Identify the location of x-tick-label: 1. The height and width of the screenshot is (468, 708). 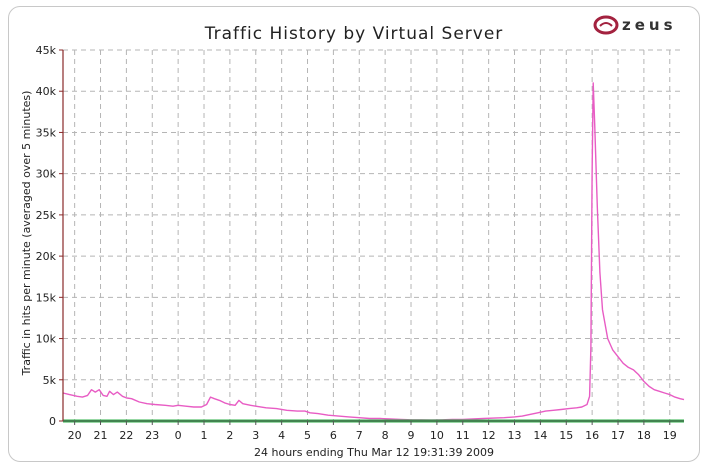
(204, 435).